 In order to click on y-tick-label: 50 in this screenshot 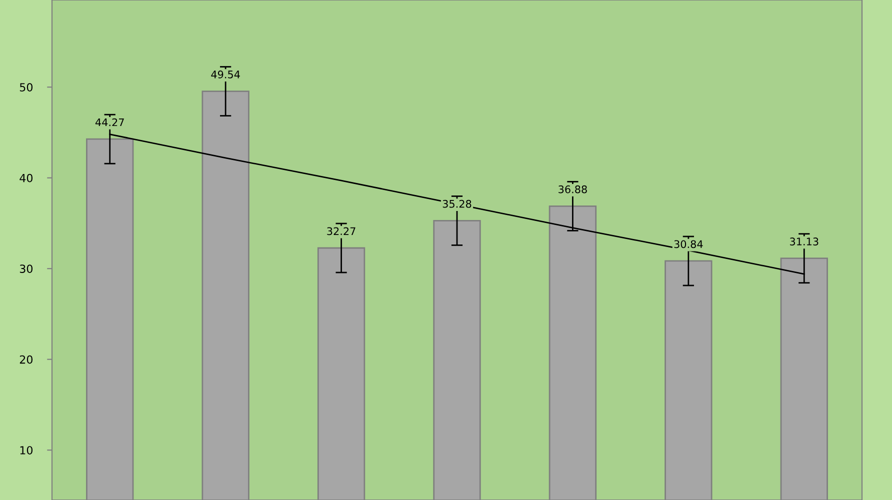, I will do `click(26, 87)`.